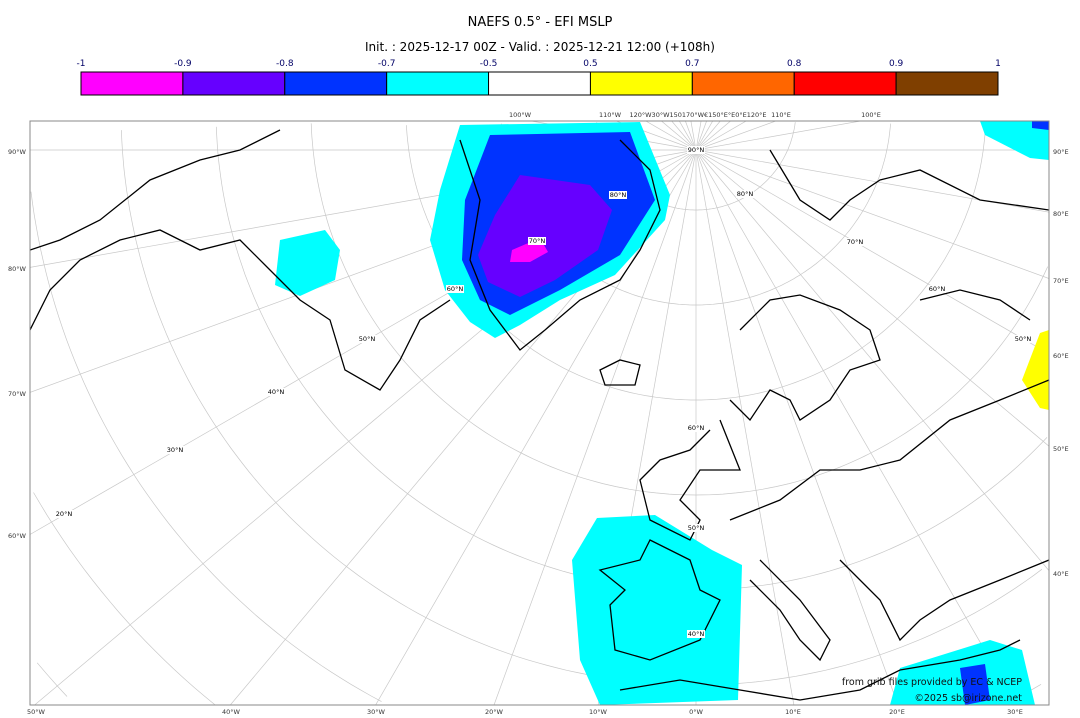 The height and width of the screenshot is (718, 1080). I want to click on colorbar: -1 -0.9 -0.8 -0.7 -0.5 0.5 0.7 0.8 0.9 1, so click(539, 77).